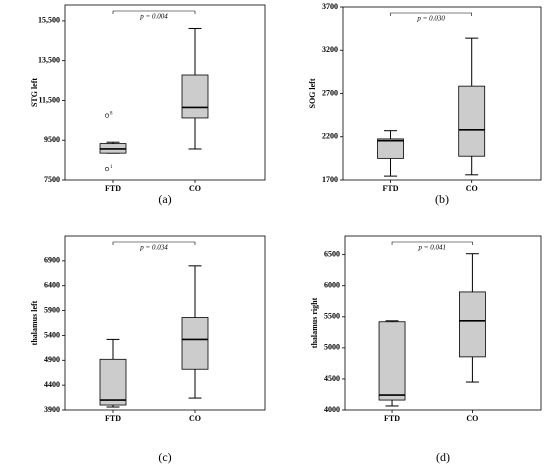 The height and width of the screenshot is (468, 550). What do you see at coordinates (52, 409) in the screenshot?
I see `y-tick-label: 3900` at bounding box center [52, 409].